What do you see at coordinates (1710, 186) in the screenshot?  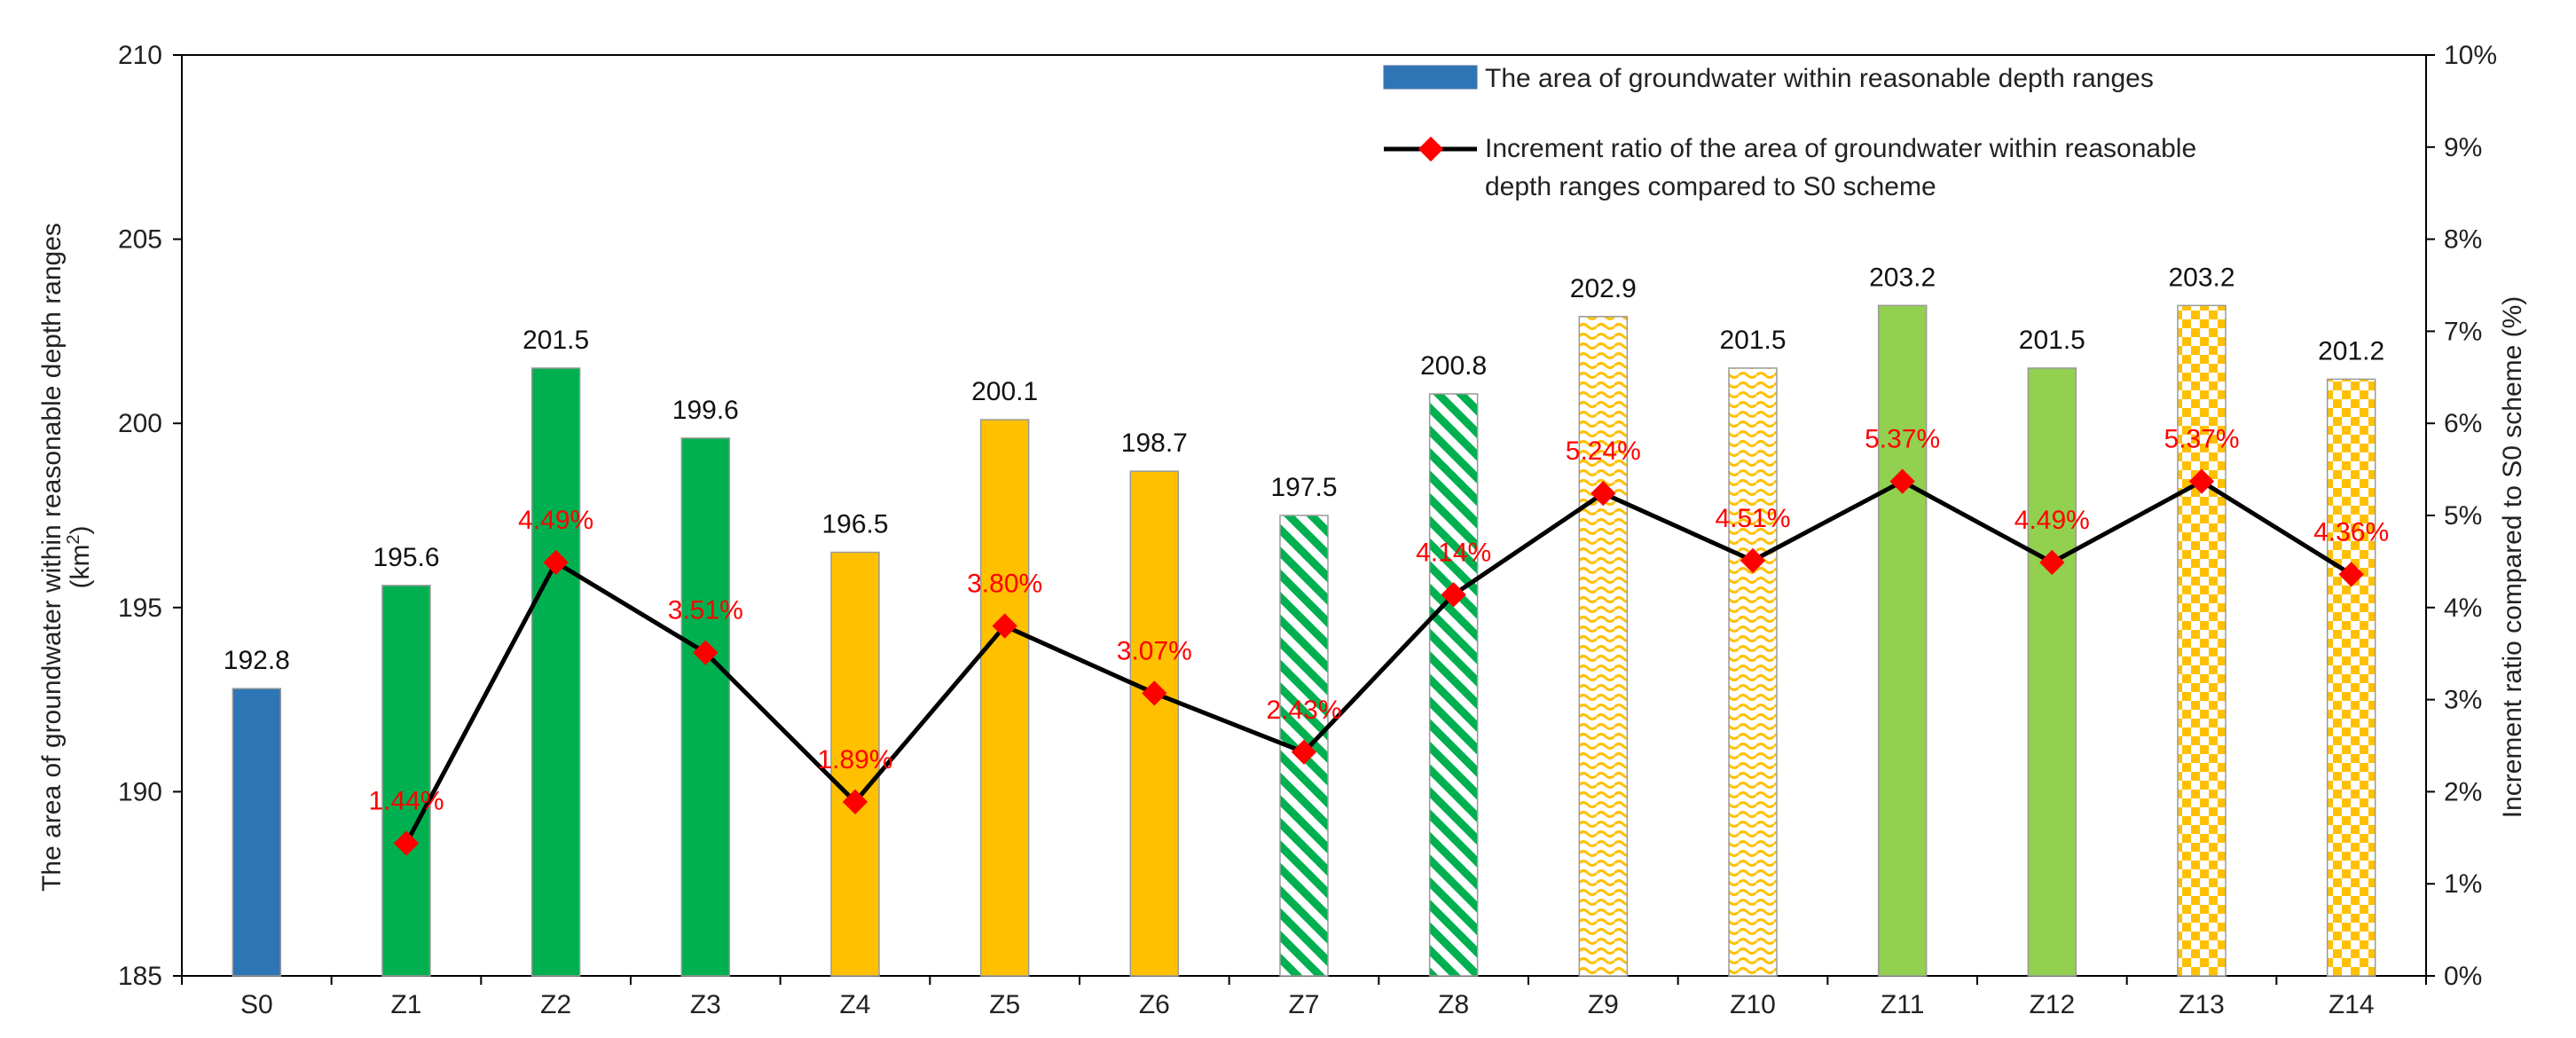 I see `legend-line-label-2: depth ranges compared to S0 scheme` at bounding box center [1710, 186].